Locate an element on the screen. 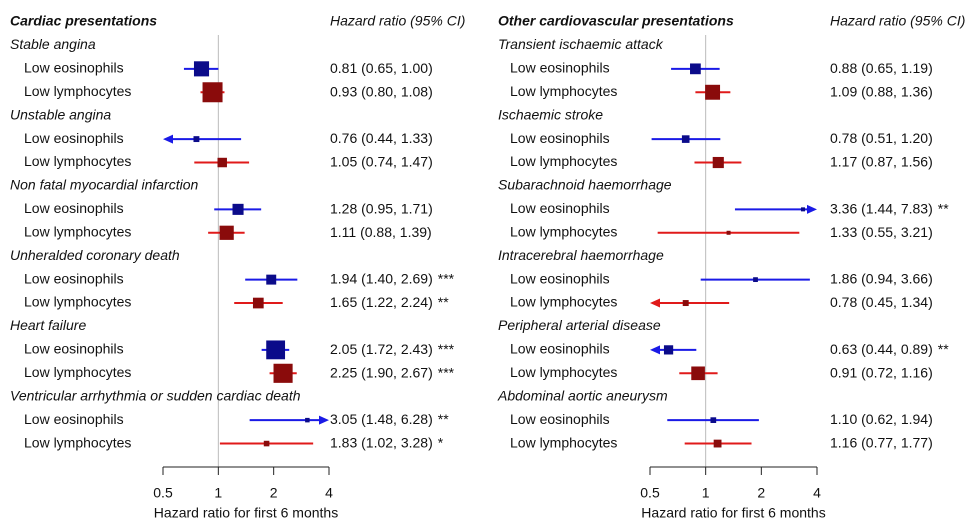 The width and height of the screenshot is (973, 520). ci-value: 0.81 (0.65, 1.00) is located at coordinates (381, 68).